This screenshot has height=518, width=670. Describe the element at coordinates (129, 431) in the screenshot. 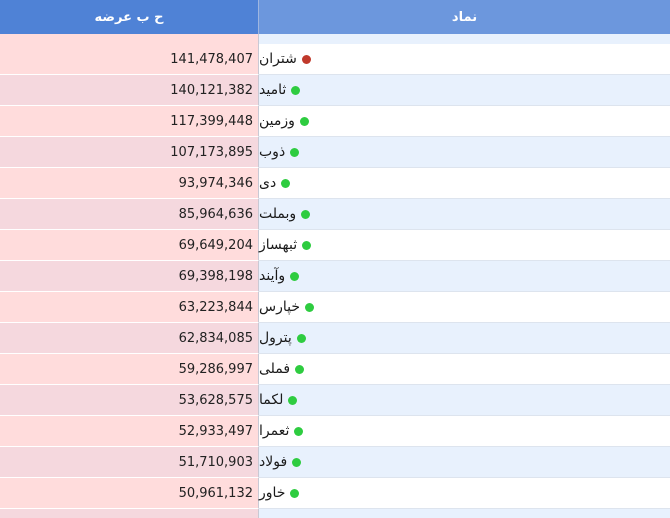

I see `supply-cell: 52,933,497` at that location.